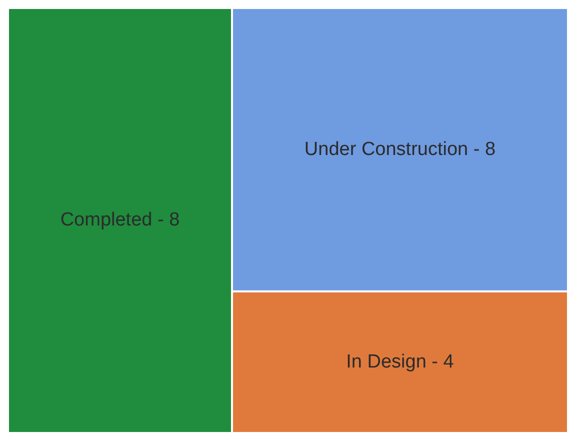 The image size is (568, 433). What do you see at coordinates (448, 361) in the screenshot?
I see `data-label: 4` at bounding box center [448, 361].